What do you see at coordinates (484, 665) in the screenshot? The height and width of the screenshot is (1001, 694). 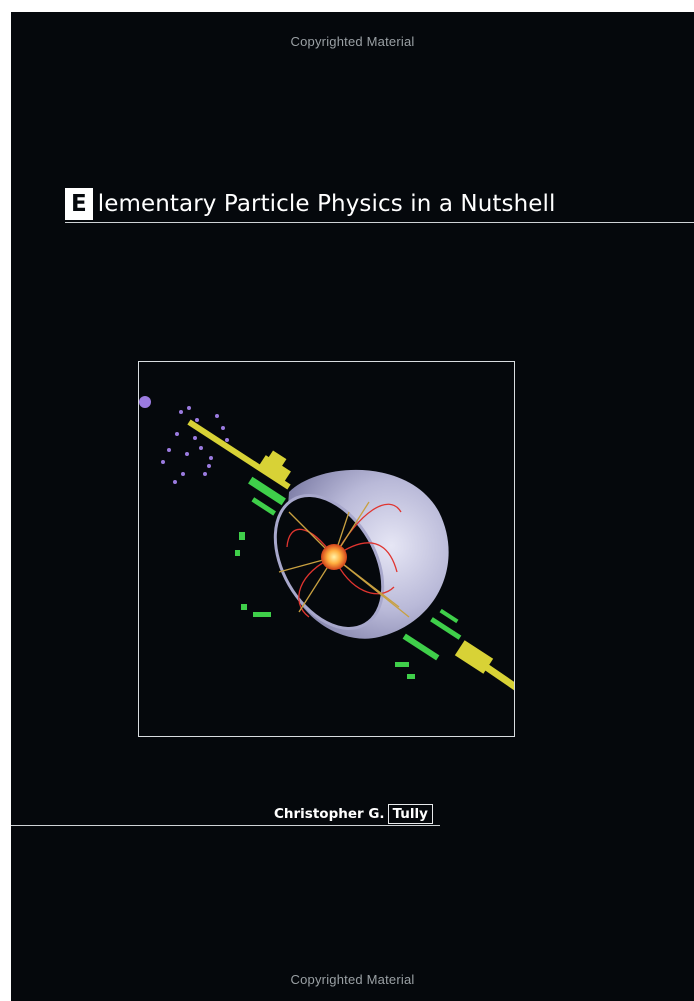 I see `beampipe-lower` at bounding box center [484, 665].